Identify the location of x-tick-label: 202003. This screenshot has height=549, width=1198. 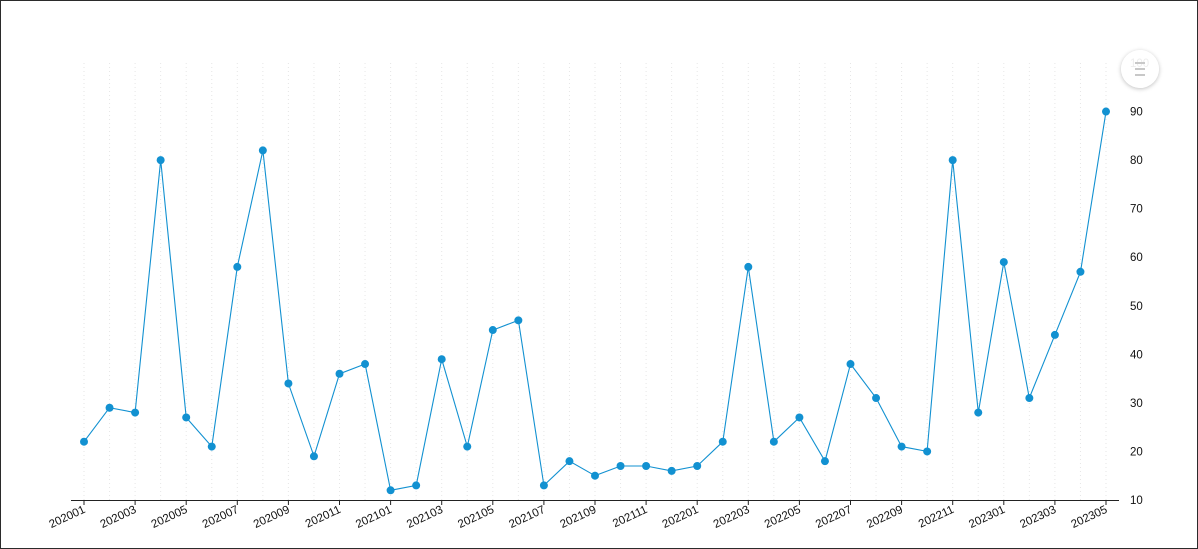
(119, 517).